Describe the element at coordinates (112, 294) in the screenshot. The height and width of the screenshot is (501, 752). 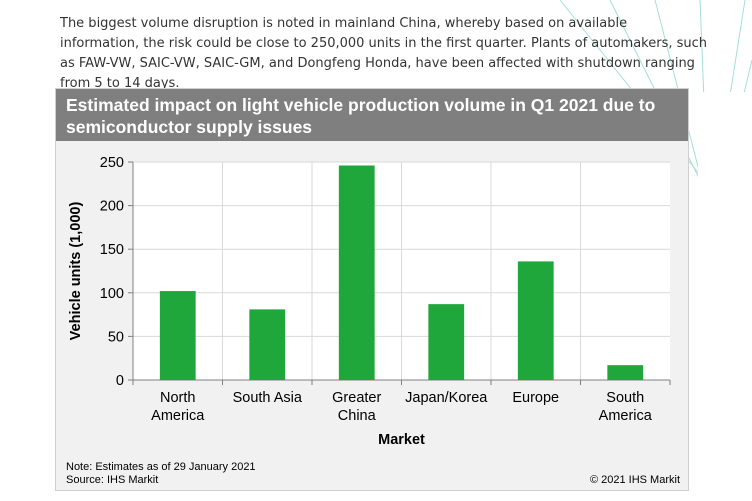
I see `y-tick-label: 100` at that location.